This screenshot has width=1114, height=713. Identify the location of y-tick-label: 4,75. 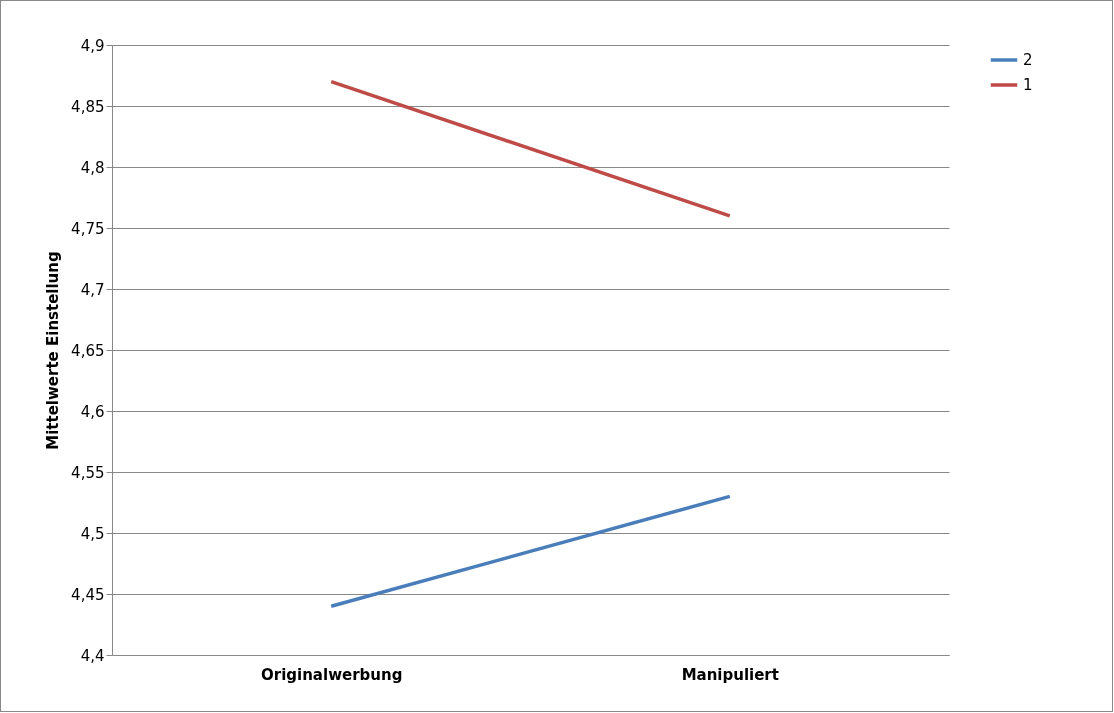
(88, 228).